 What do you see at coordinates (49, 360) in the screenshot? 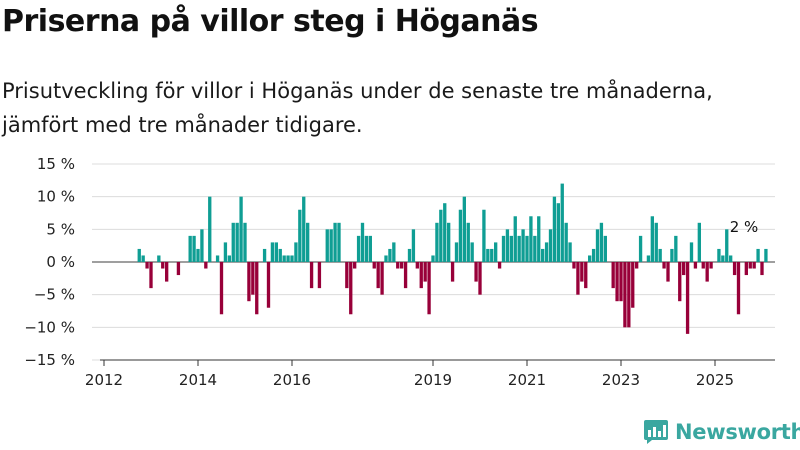
I see `y-tick-label: −15 %` at bounding box center [49, 360].